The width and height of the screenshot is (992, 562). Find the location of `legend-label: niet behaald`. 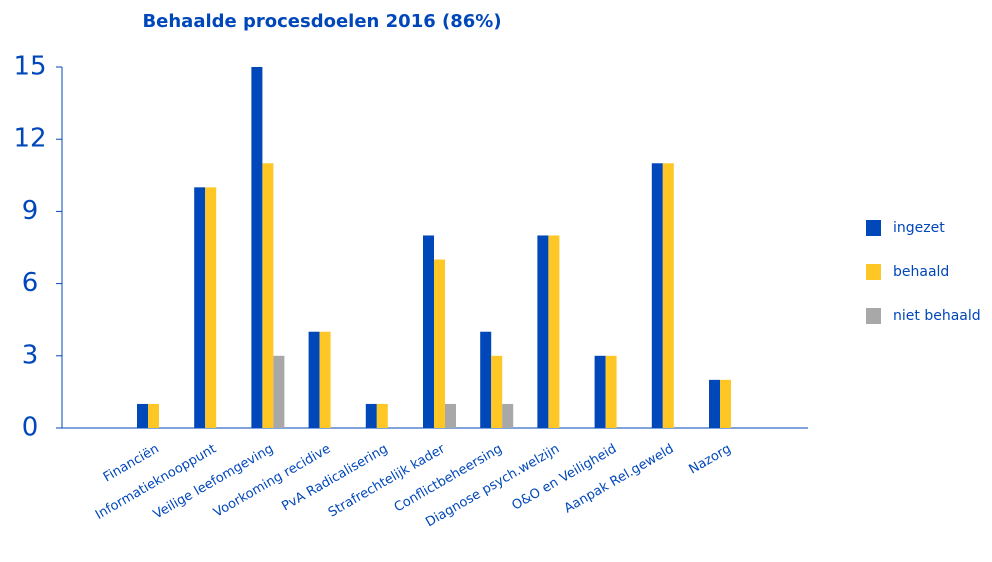

legend-label: niet behaald is located at coordinates (937, 316).